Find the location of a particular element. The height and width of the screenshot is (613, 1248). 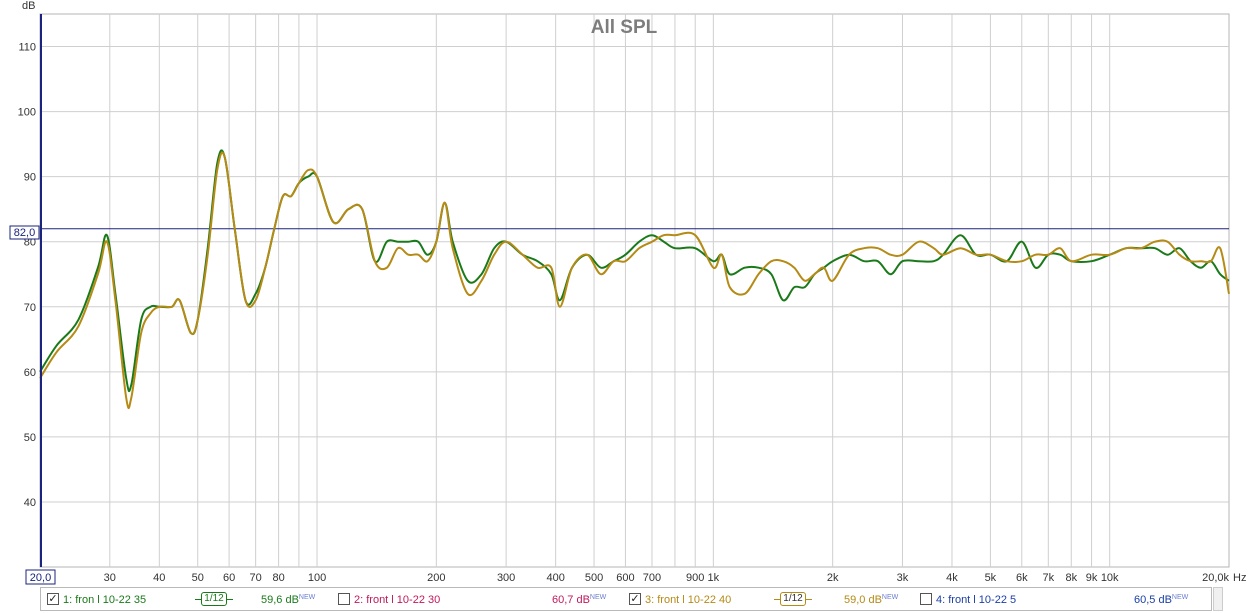

x-tick-label: 500 is located at coordinates (594, 578).